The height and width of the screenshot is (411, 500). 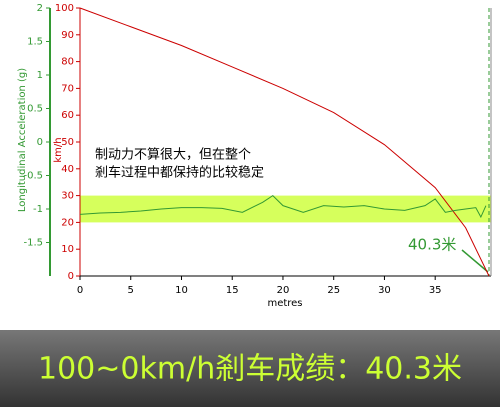 What do you see at coordinates (33, 243) in the screenshot?
I see `y2-tick-label: -1.5` at bounding box center [33, 243].